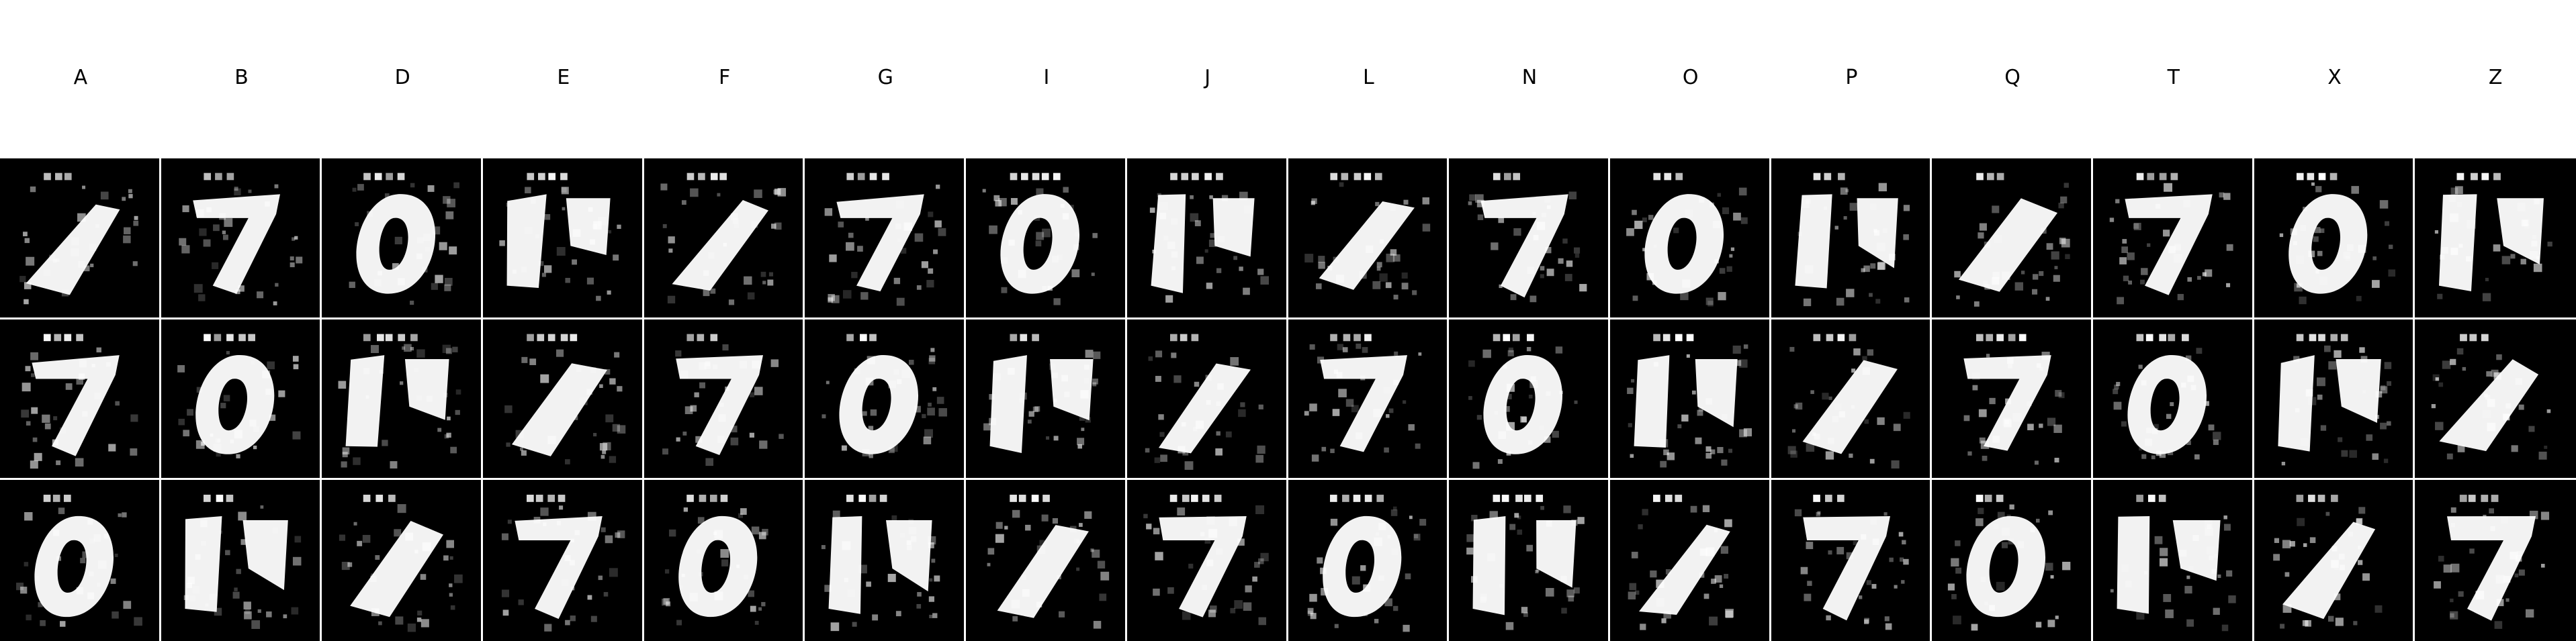  Describe the element at coordinates (2012, 77) in the screenshot. I see `column-label-q: Q` at that location.